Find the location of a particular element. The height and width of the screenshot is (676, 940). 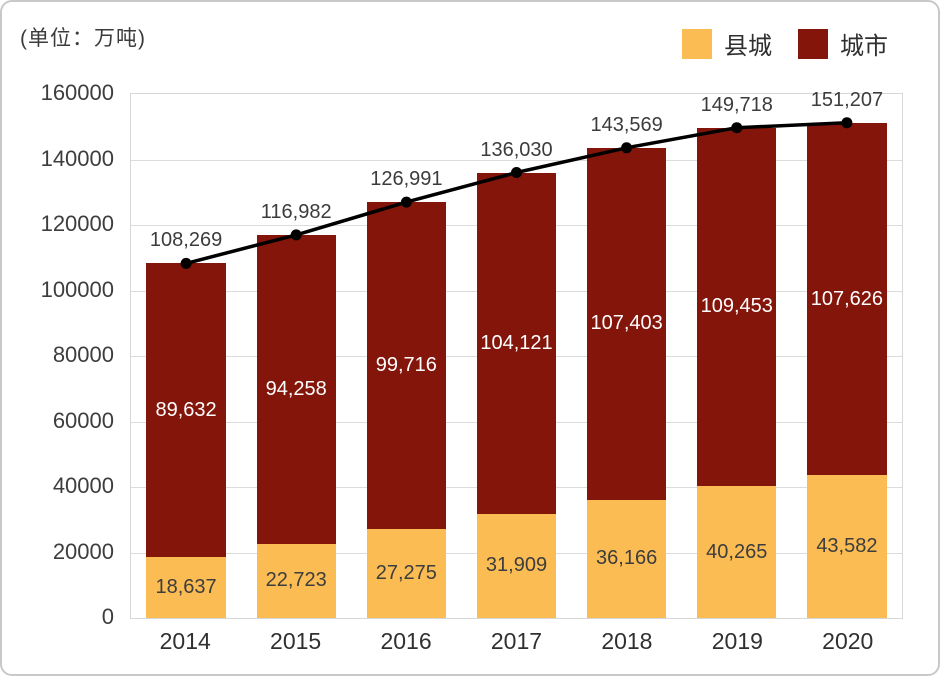

bar-segment-county-2020: 43,582 is located at coordinates (847, 546).